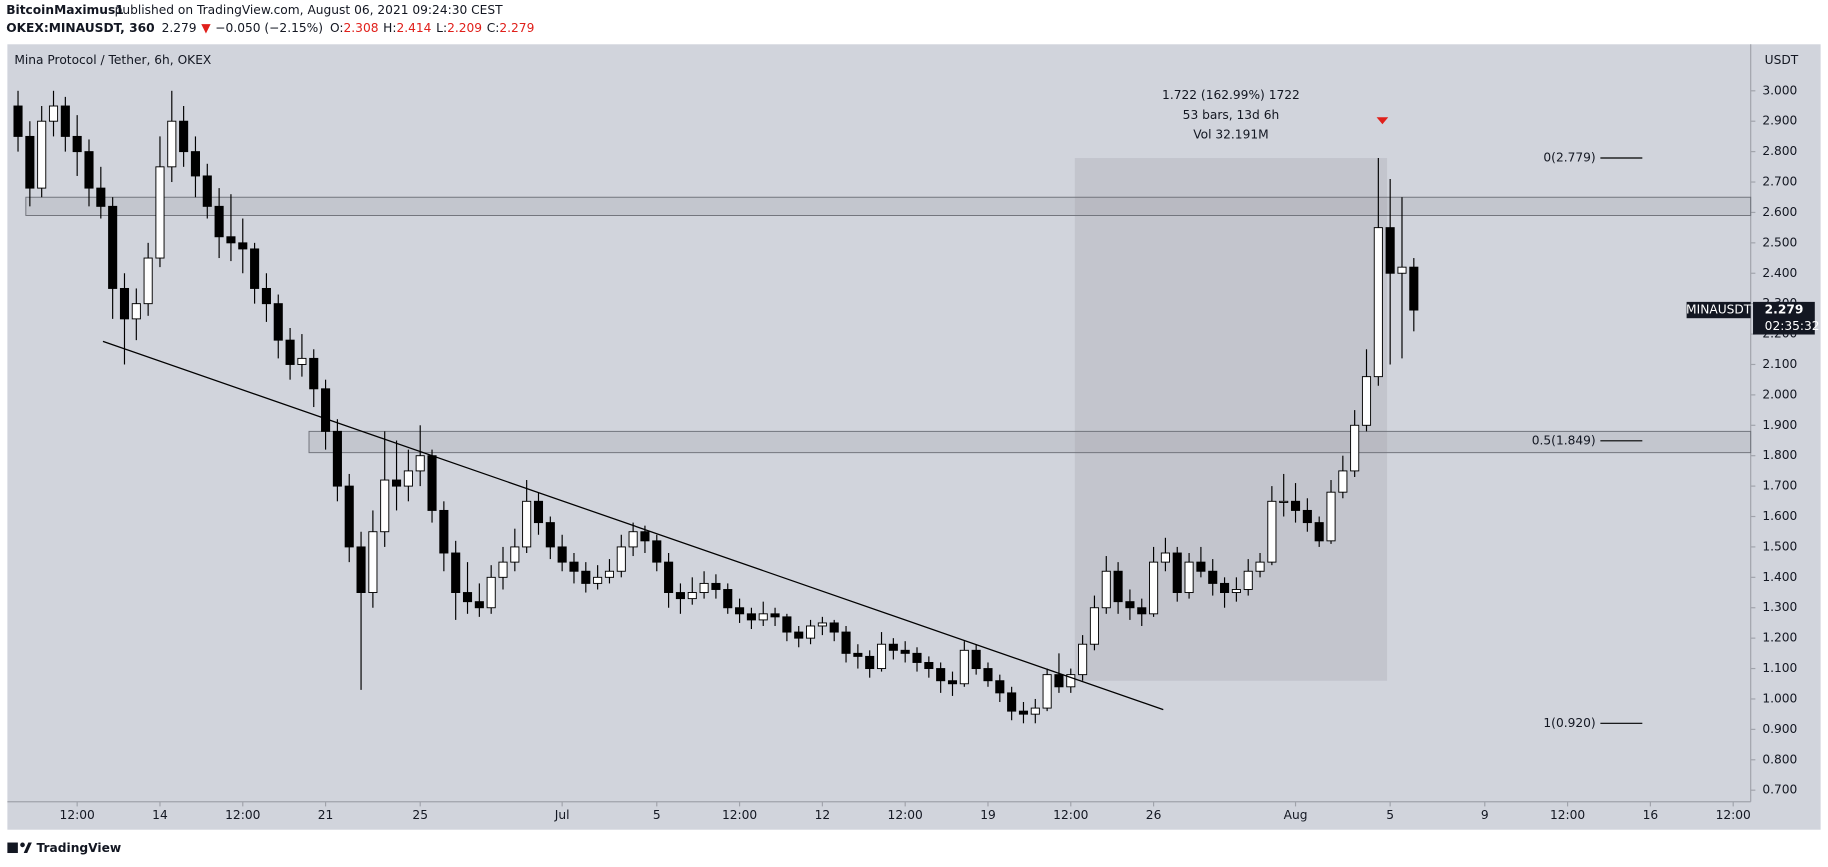  What do you see at coordinates (1784, 318) in the screenshot?
I see `price-tag-bg` at bounding box center [1784, 318].